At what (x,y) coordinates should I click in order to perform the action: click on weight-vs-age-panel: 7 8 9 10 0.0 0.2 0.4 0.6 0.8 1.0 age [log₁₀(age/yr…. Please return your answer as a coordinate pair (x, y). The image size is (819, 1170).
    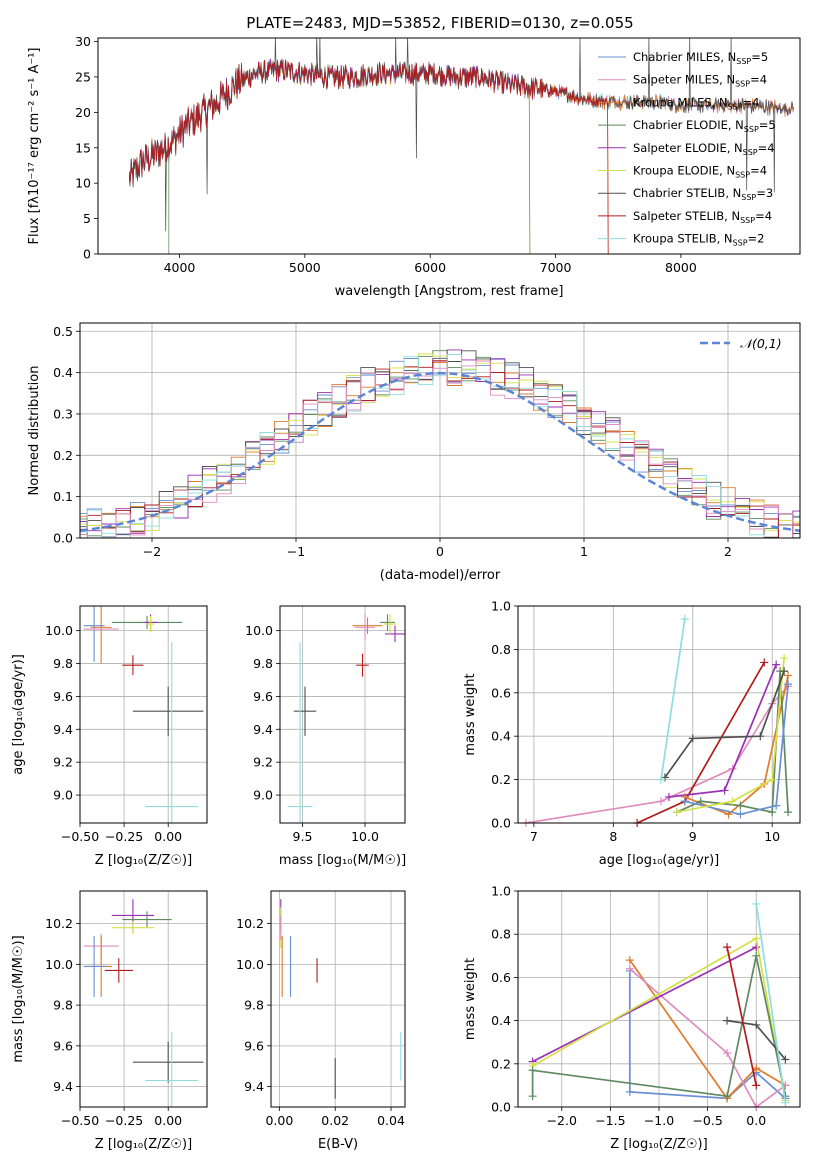
    Looking at the image, I should click on (632, 733).